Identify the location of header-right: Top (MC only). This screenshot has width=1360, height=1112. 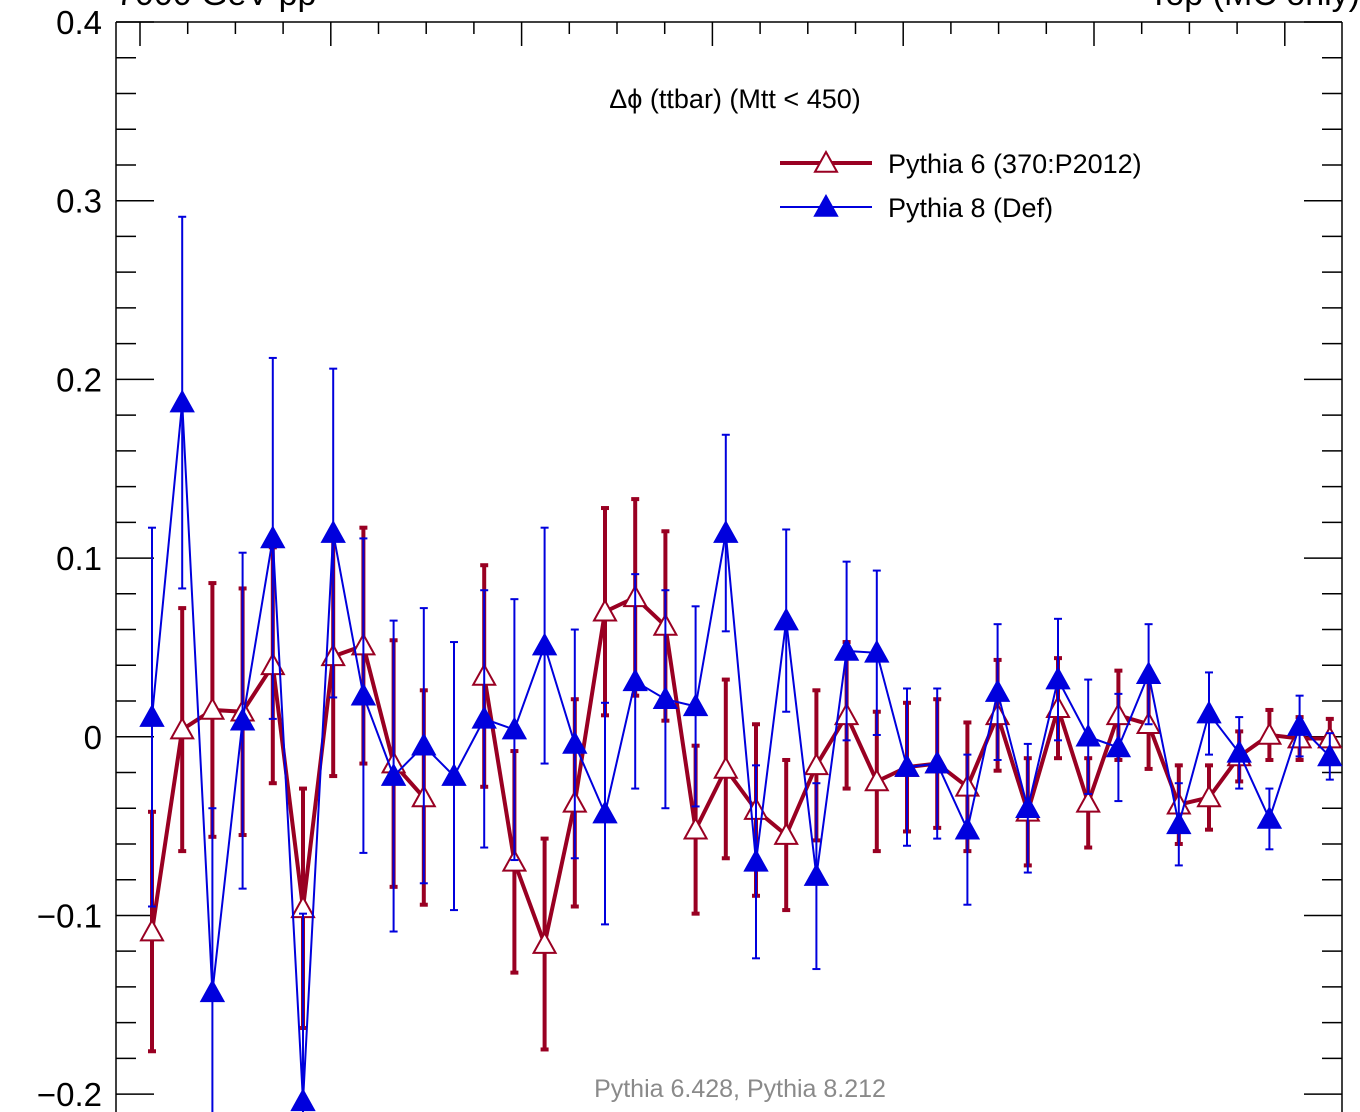
(1254, 6).